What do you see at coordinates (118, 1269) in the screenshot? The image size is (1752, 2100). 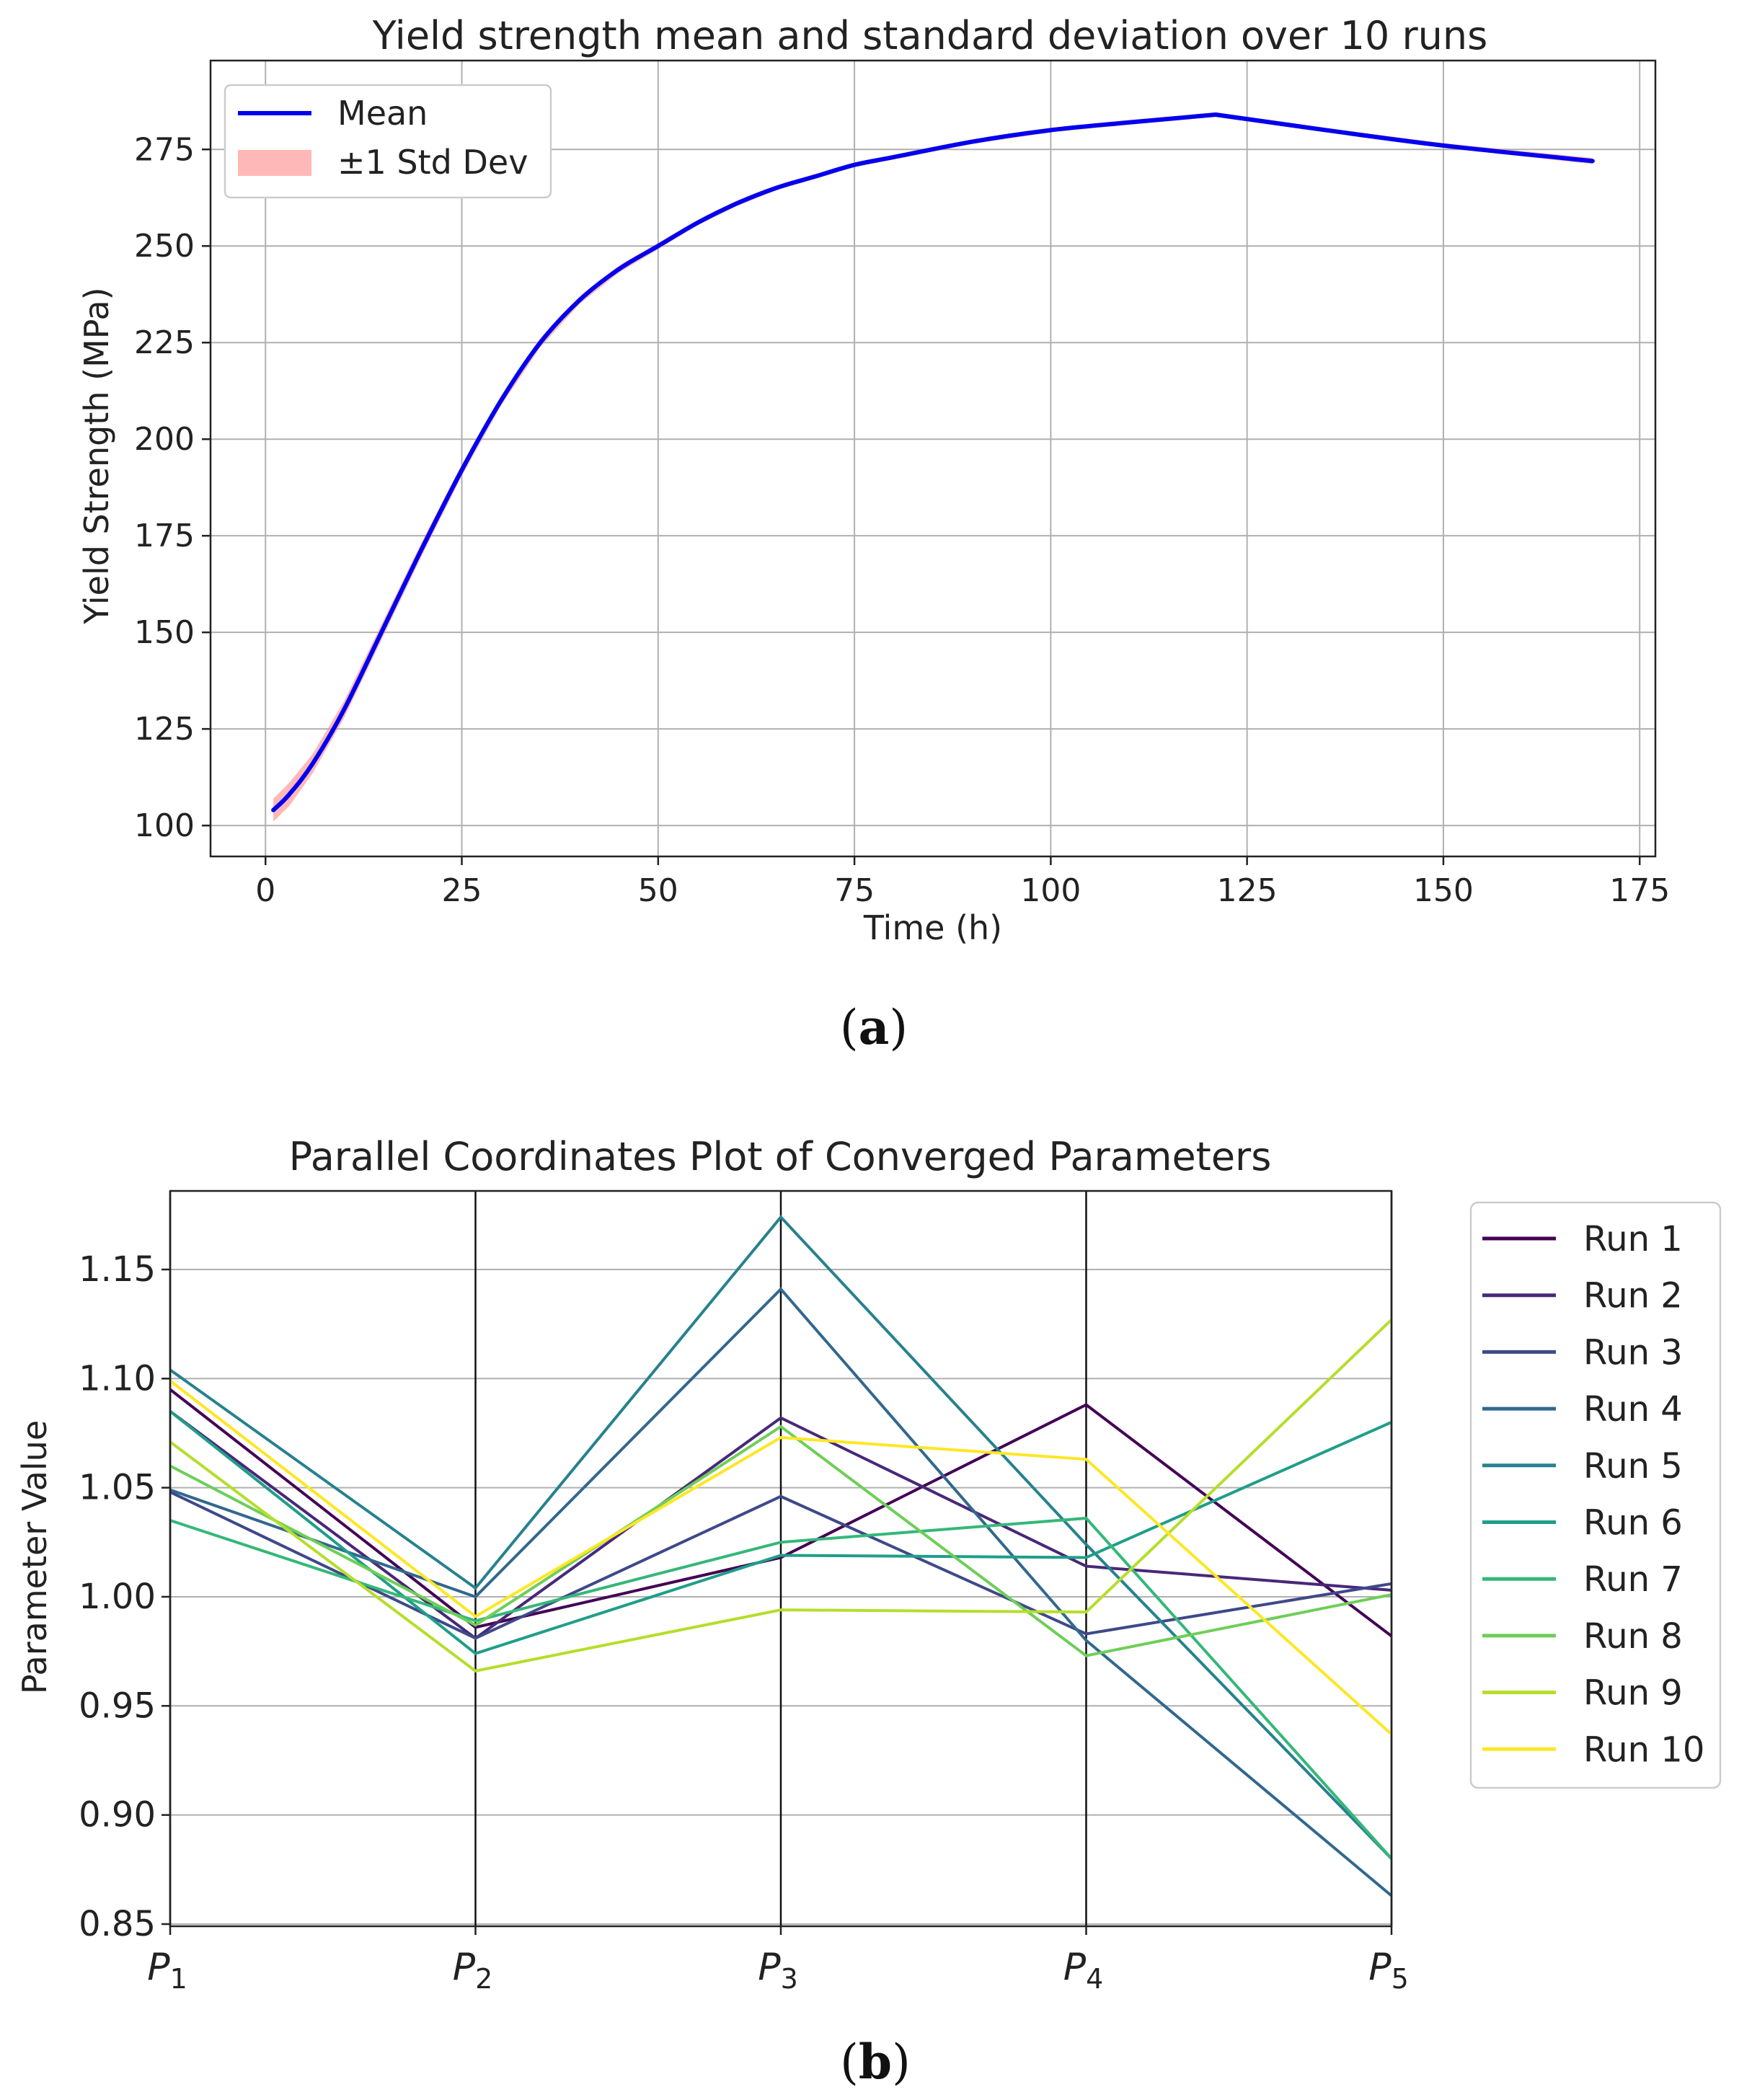 I see `chart-b-y-tick-label: 1.15` at bounding box center [118, 1269].